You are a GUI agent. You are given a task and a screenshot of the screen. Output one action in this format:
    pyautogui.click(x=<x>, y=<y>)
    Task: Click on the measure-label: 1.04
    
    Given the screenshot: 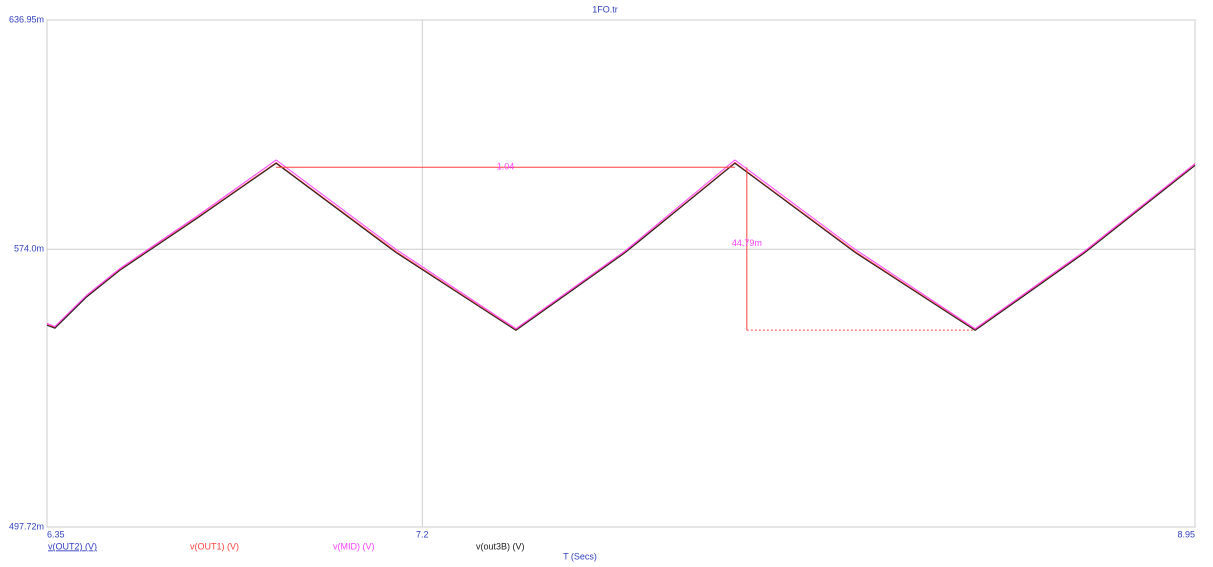 What is the action you would take?
    pyautogui.click(x=506, y=167)
    